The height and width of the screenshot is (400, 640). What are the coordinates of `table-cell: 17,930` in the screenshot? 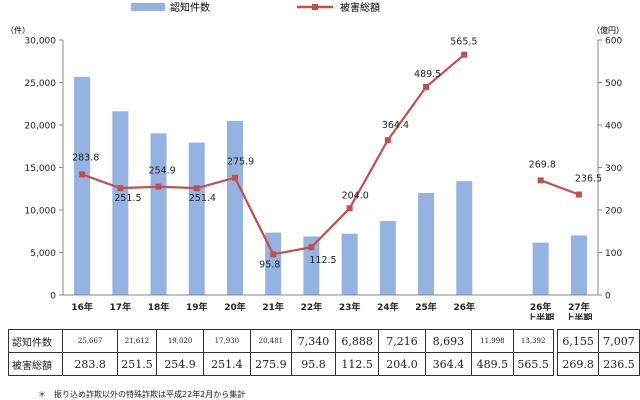 It's located at (227, 341).